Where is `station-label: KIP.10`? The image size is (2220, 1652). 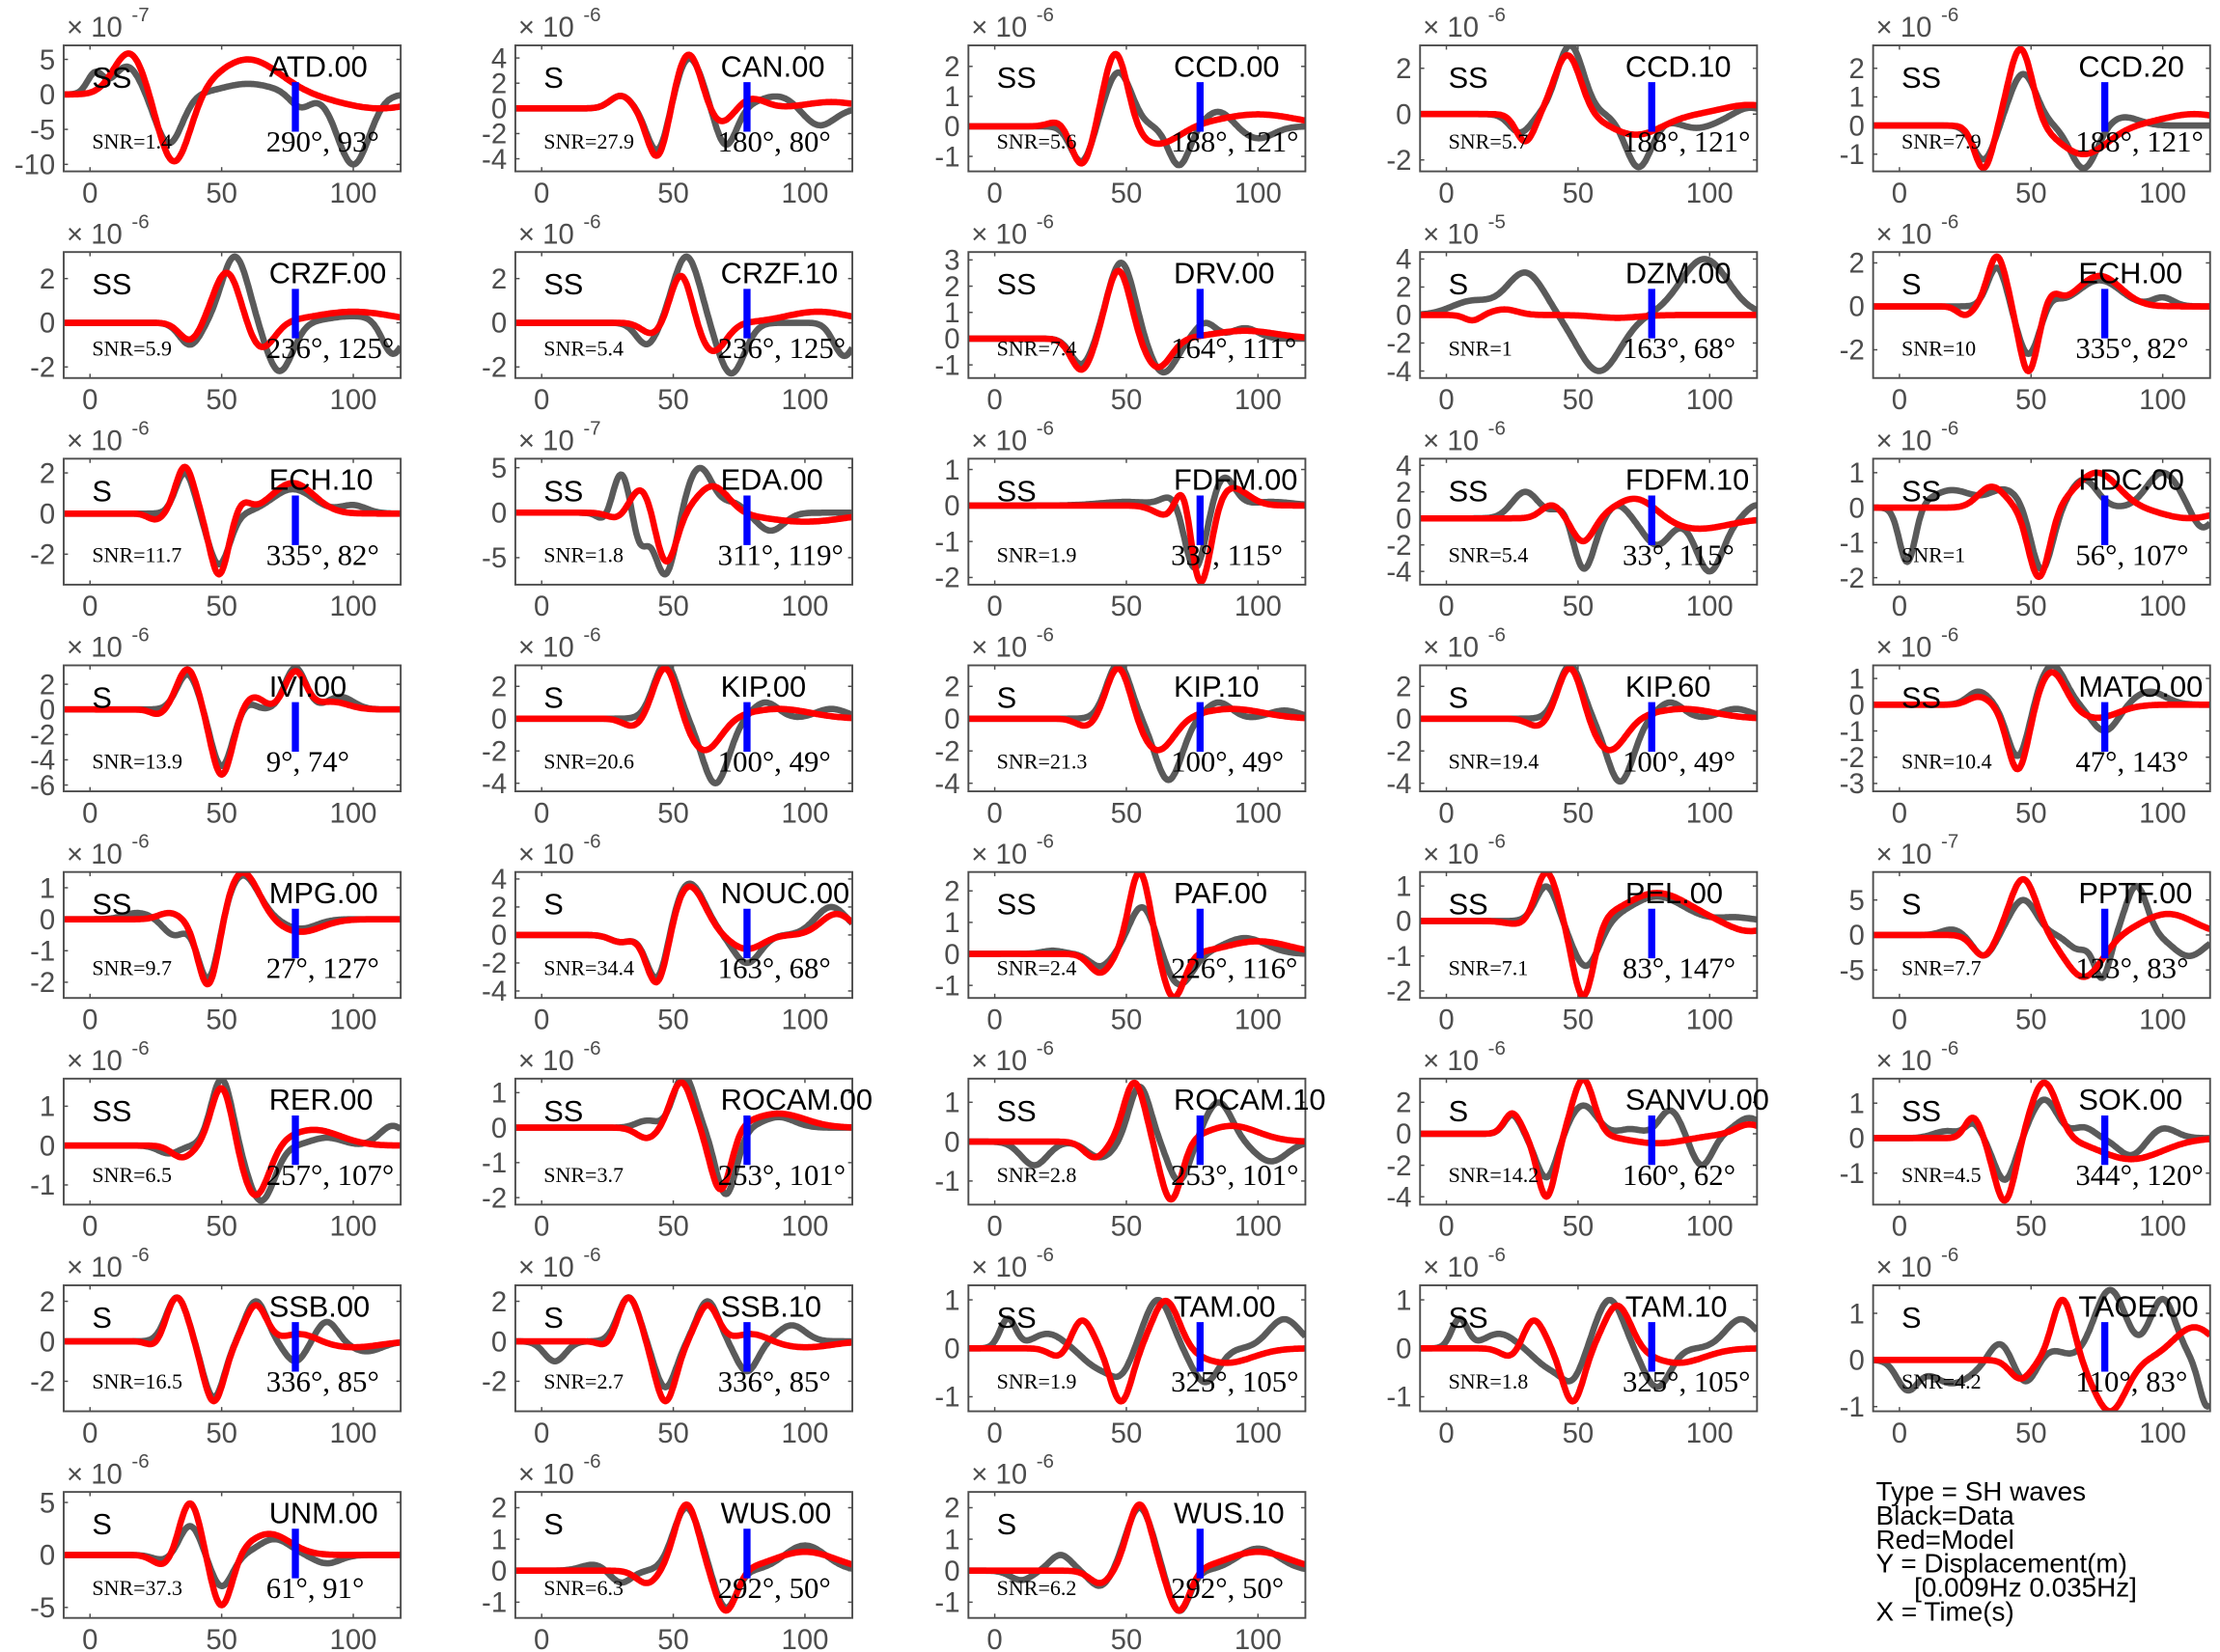
station-label: KIP.10 is located at coordinates (1216, 686).